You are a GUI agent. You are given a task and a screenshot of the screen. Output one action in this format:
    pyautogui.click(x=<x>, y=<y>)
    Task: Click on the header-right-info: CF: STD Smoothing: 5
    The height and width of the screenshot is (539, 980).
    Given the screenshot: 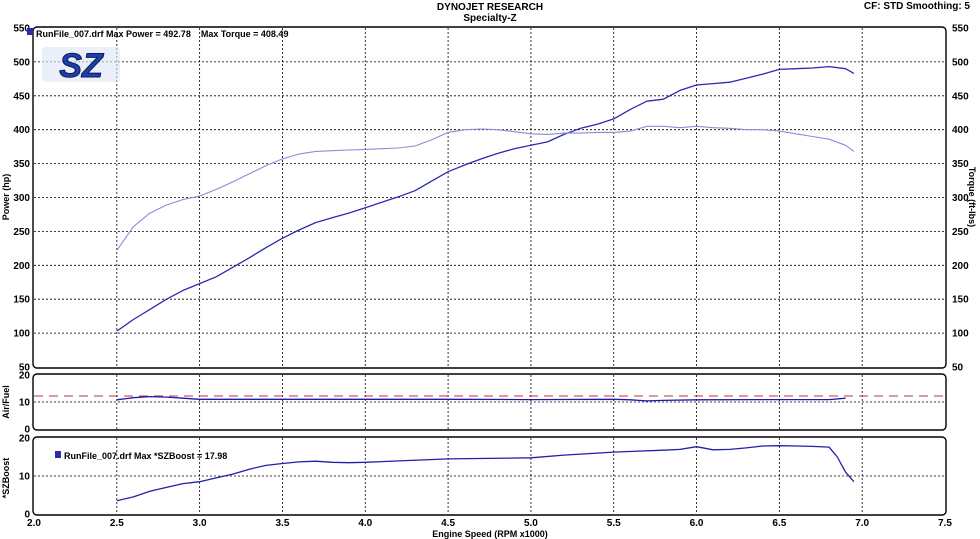 What is the action you would take?
    pyautogui.click(x=917, y=6)
    